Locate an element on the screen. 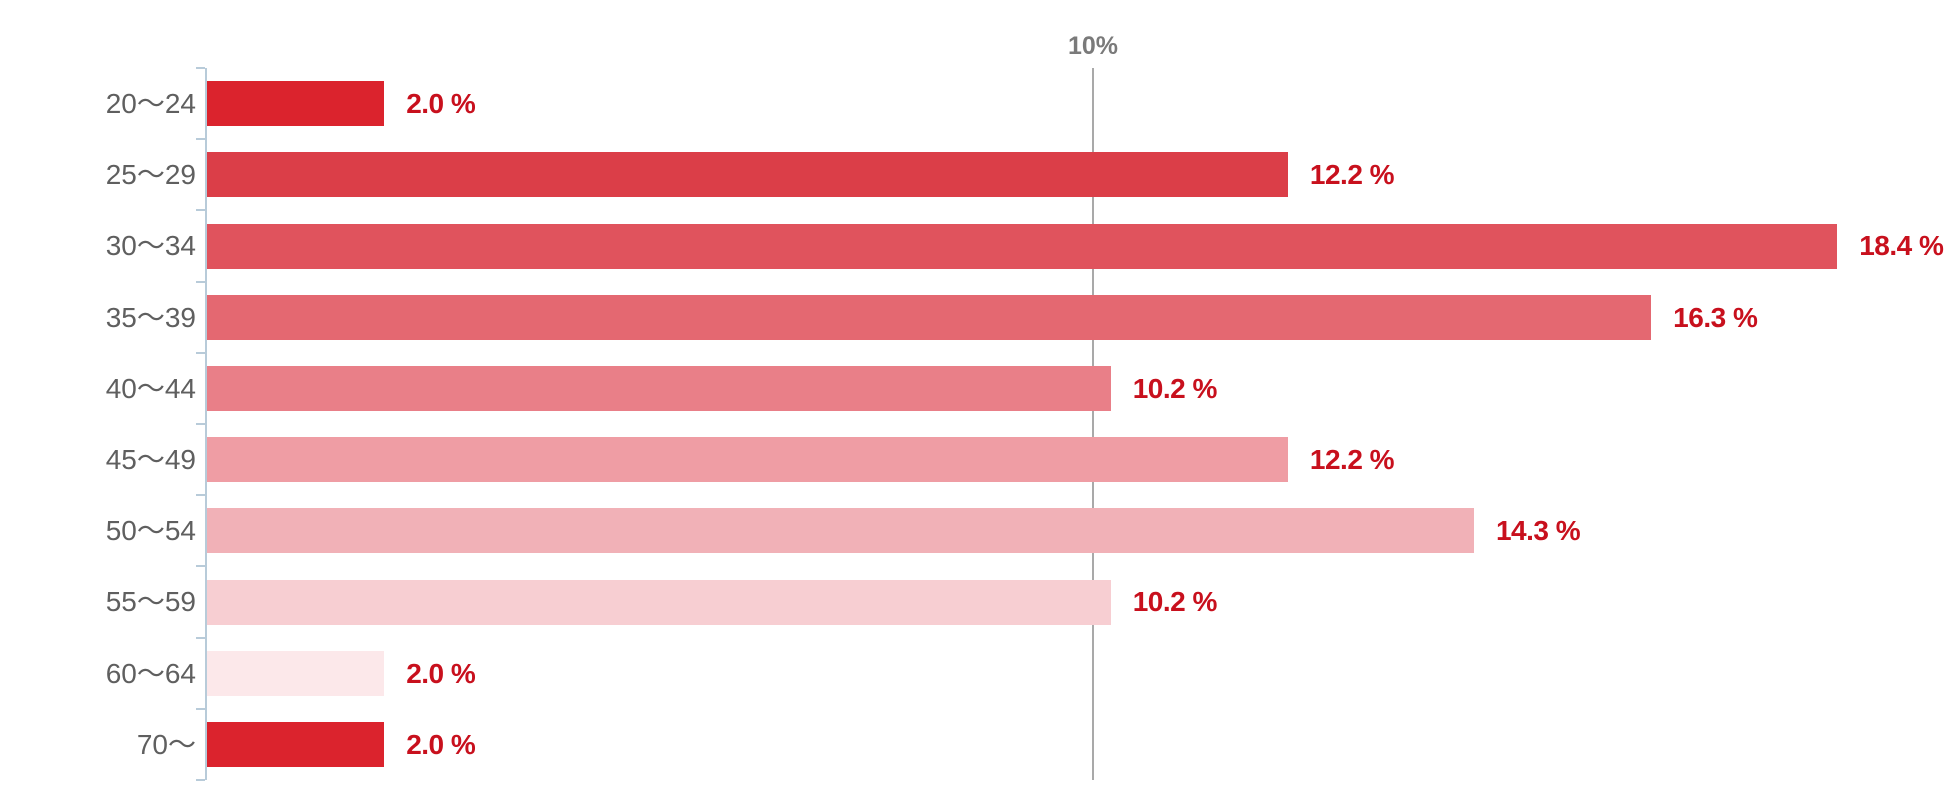 This screenshot has height=811, width=1950. category-label: 50〜54 is located at coordinates (150, 531).